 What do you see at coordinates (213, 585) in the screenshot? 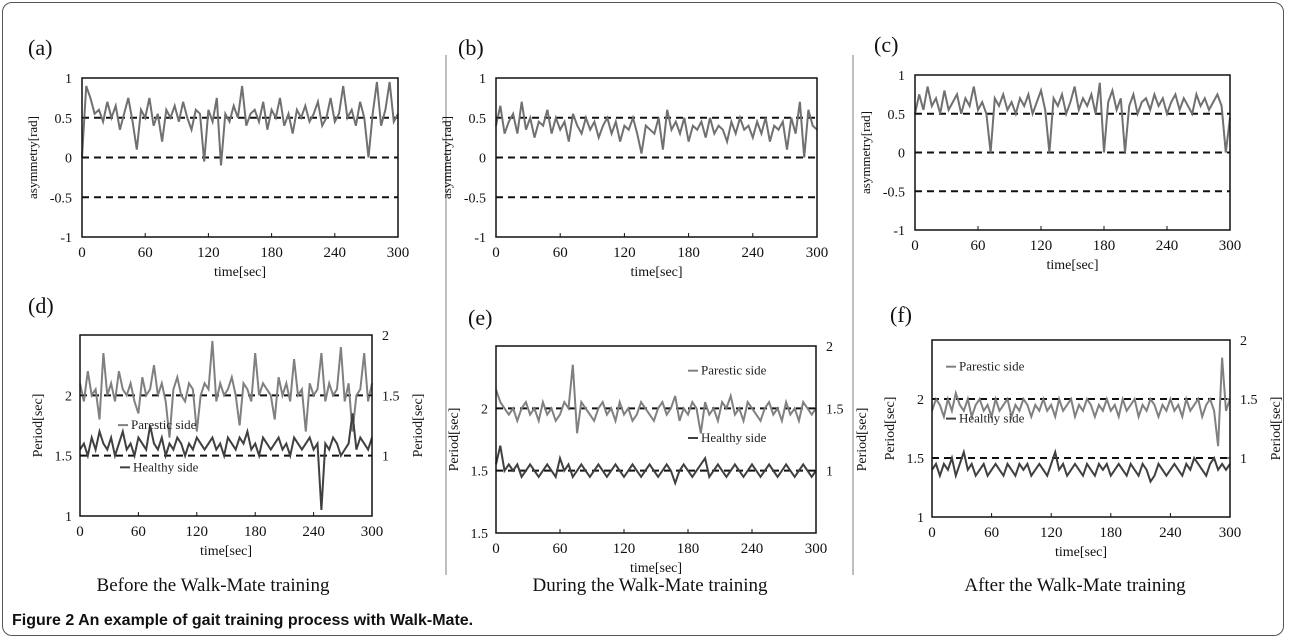
I see `column-label: Before the Walk-Mate training` at bounding box center [213, 585].